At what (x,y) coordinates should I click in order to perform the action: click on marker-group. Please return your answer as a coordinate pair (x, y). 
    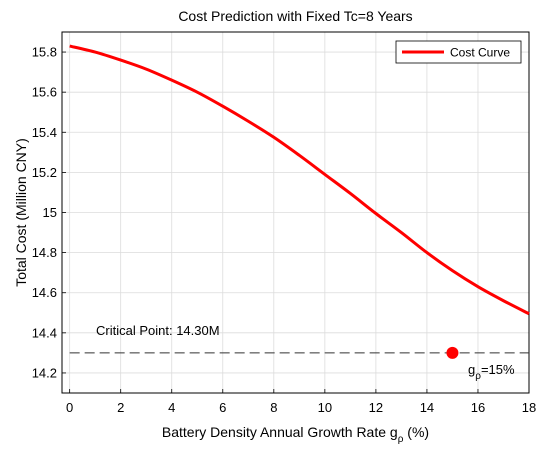
    Looking at the image, I should click on (452, 352).